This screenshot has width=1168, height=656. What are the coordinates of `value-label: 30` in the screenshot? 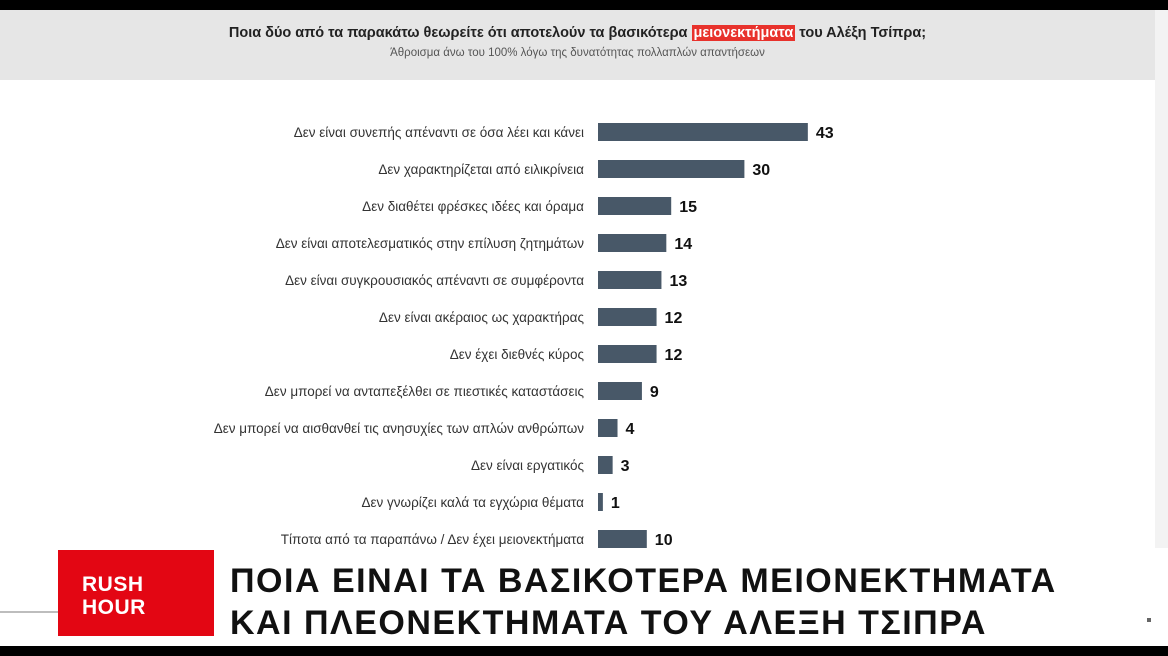 It's located at (761, 170).